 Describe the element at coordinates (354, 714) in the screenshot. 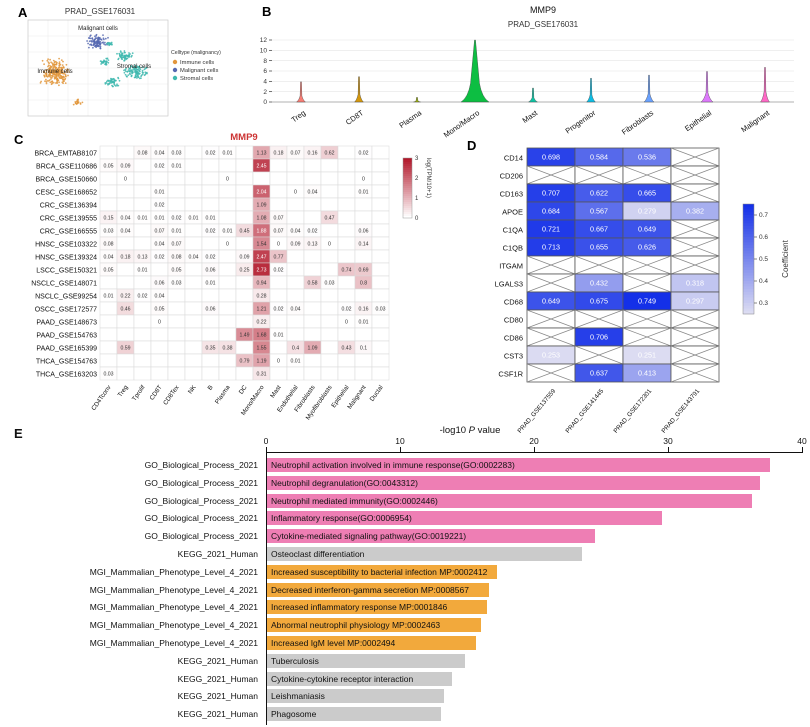

I see `enrichment-bar: Phagosome` at that location.